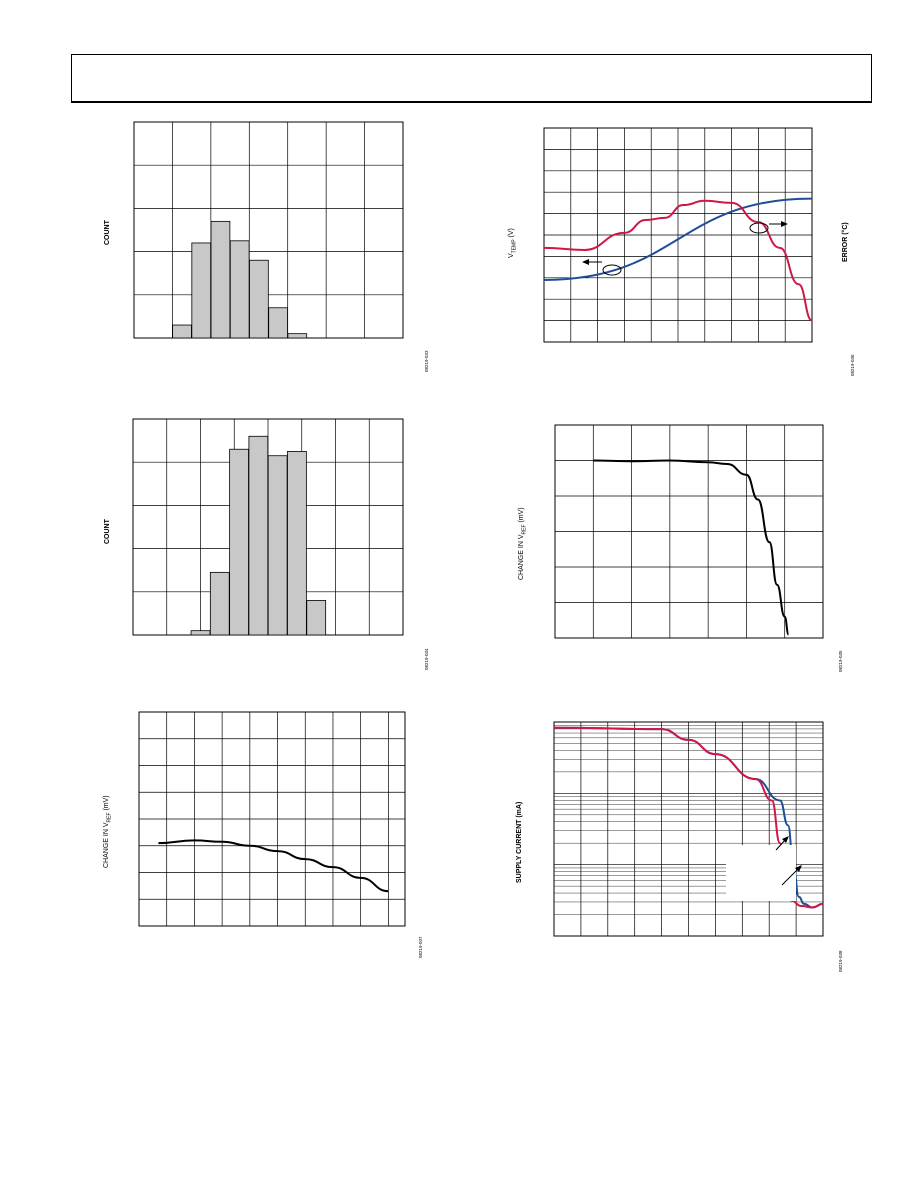  What do you see at coordinates (519, 842) in the screenshot?
I see `ylabel-text: SUPPLY CURRENT (mA)` at bounding box center [519, 842].